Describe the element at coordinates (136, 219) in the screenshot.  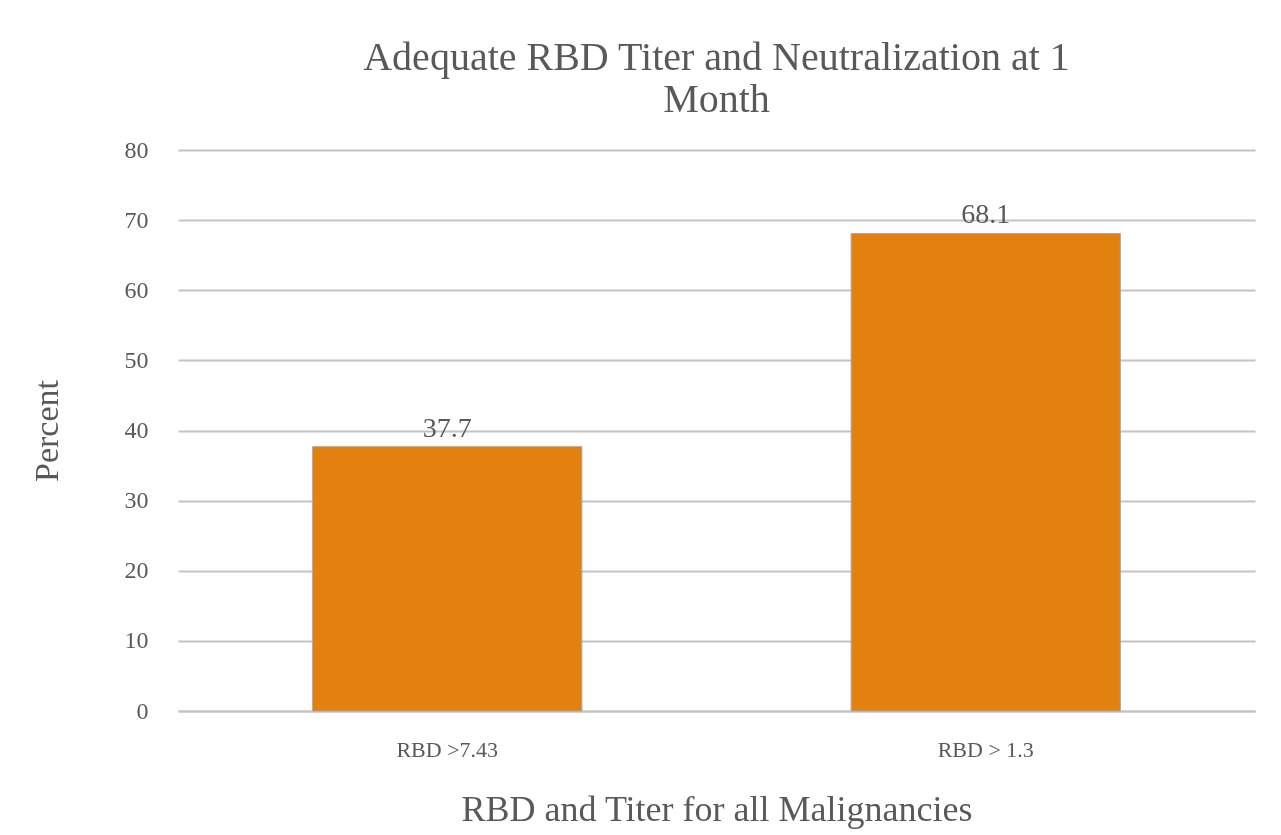
I see `y-tick-label: 70` at that location.